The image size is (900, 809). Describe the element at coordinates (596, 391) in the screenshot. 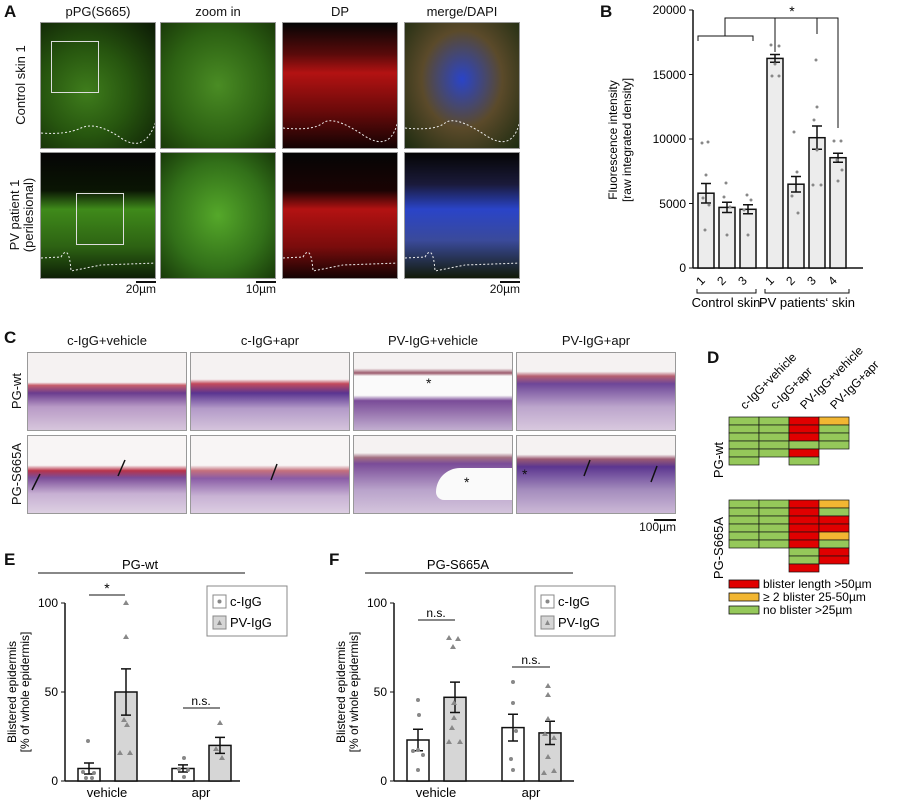

I see `histology-wt-PVIgG-apr` at that location.